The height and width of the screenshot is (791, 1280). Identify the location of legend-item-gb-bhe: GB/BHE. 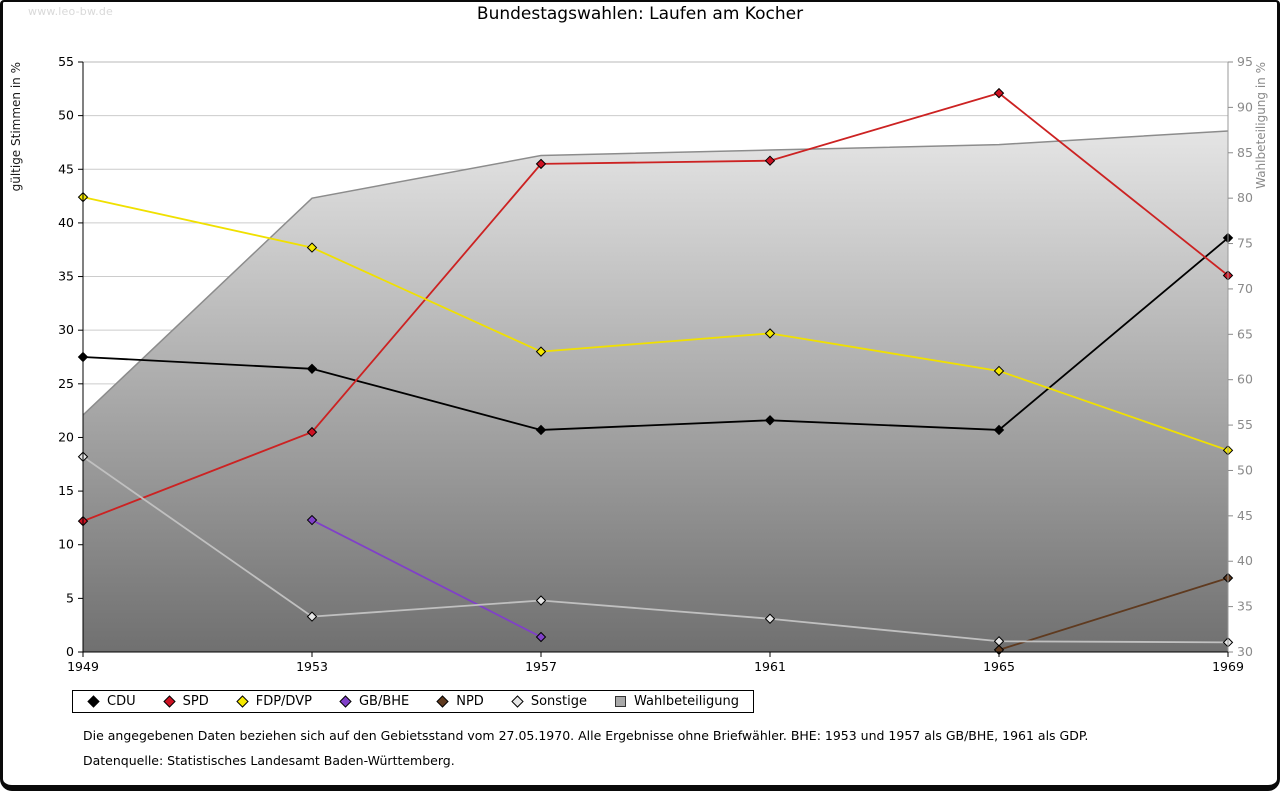
(374, 701).